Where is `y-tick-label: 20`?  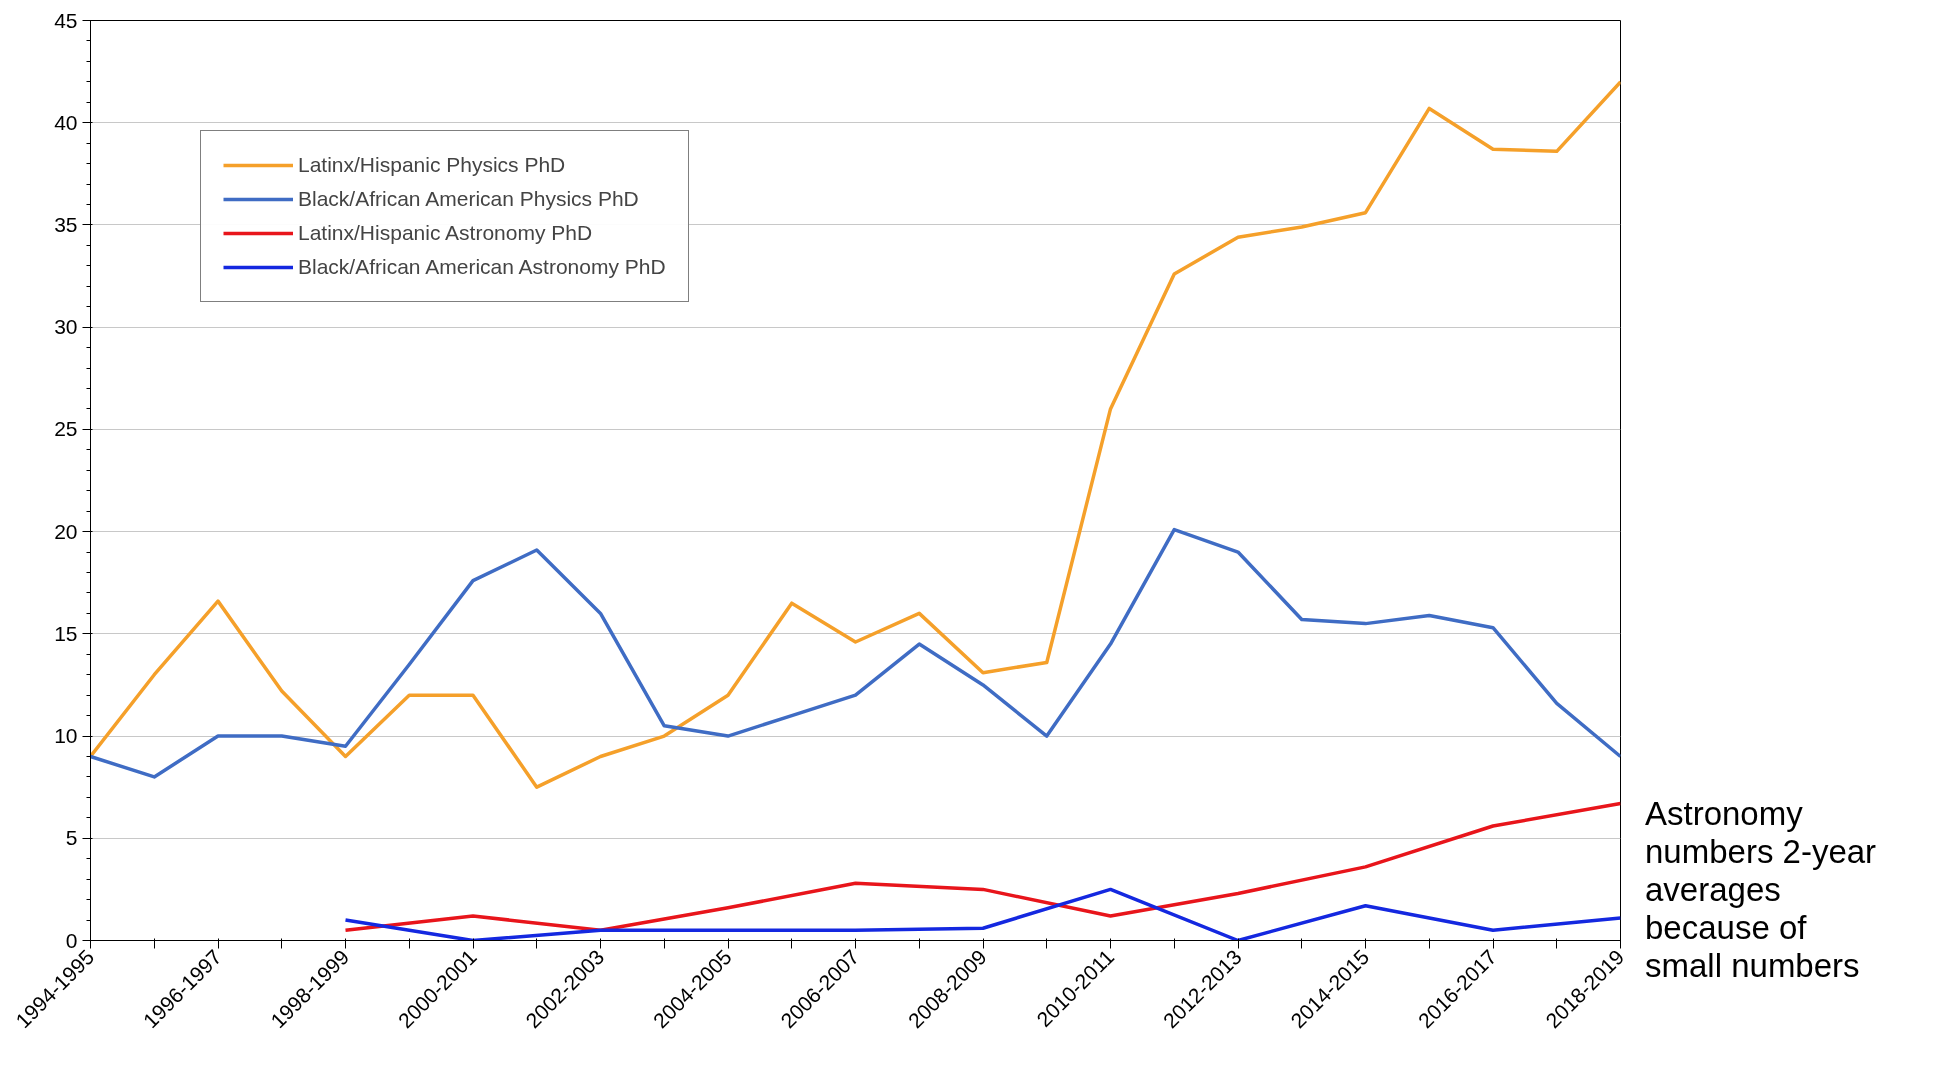
y-tick-label: 20 is located at coordinates (66, 531).